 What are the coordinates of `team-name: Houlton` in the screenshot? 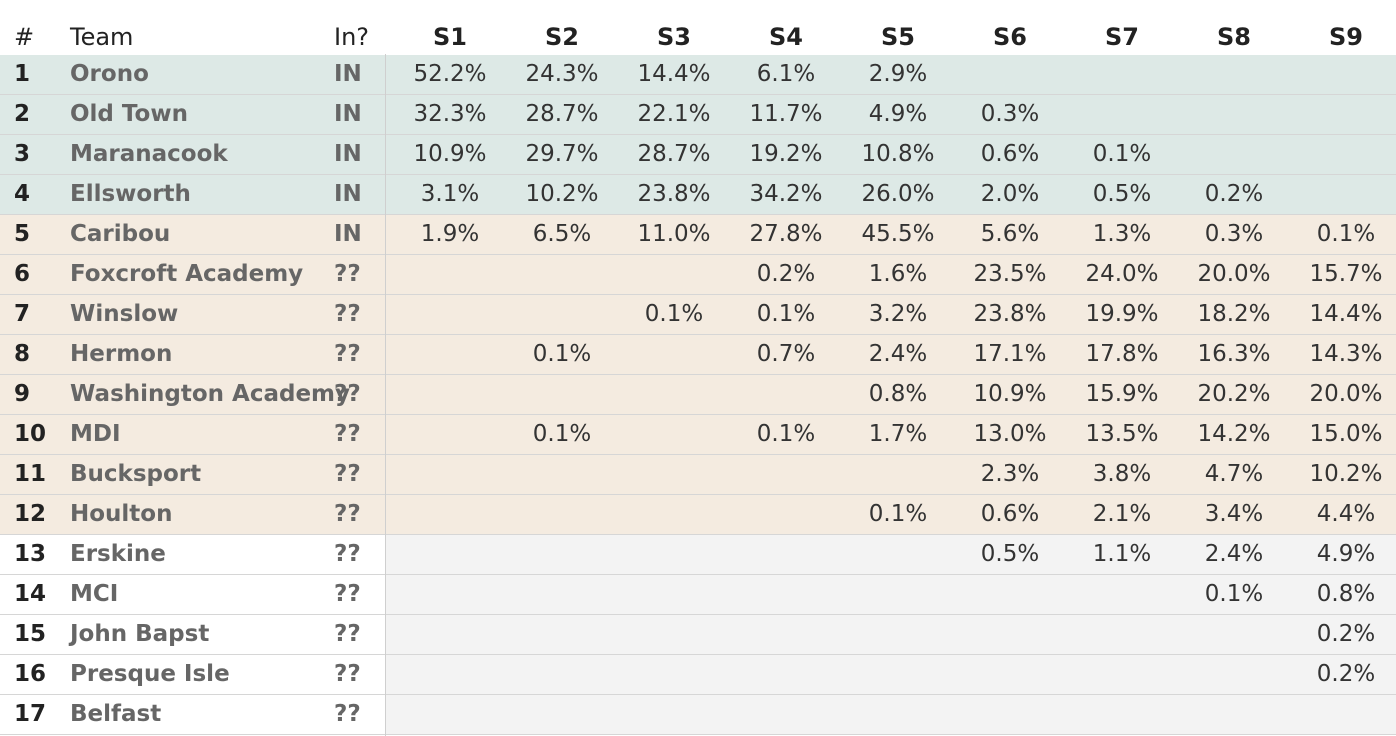 It's located at (121, 514).